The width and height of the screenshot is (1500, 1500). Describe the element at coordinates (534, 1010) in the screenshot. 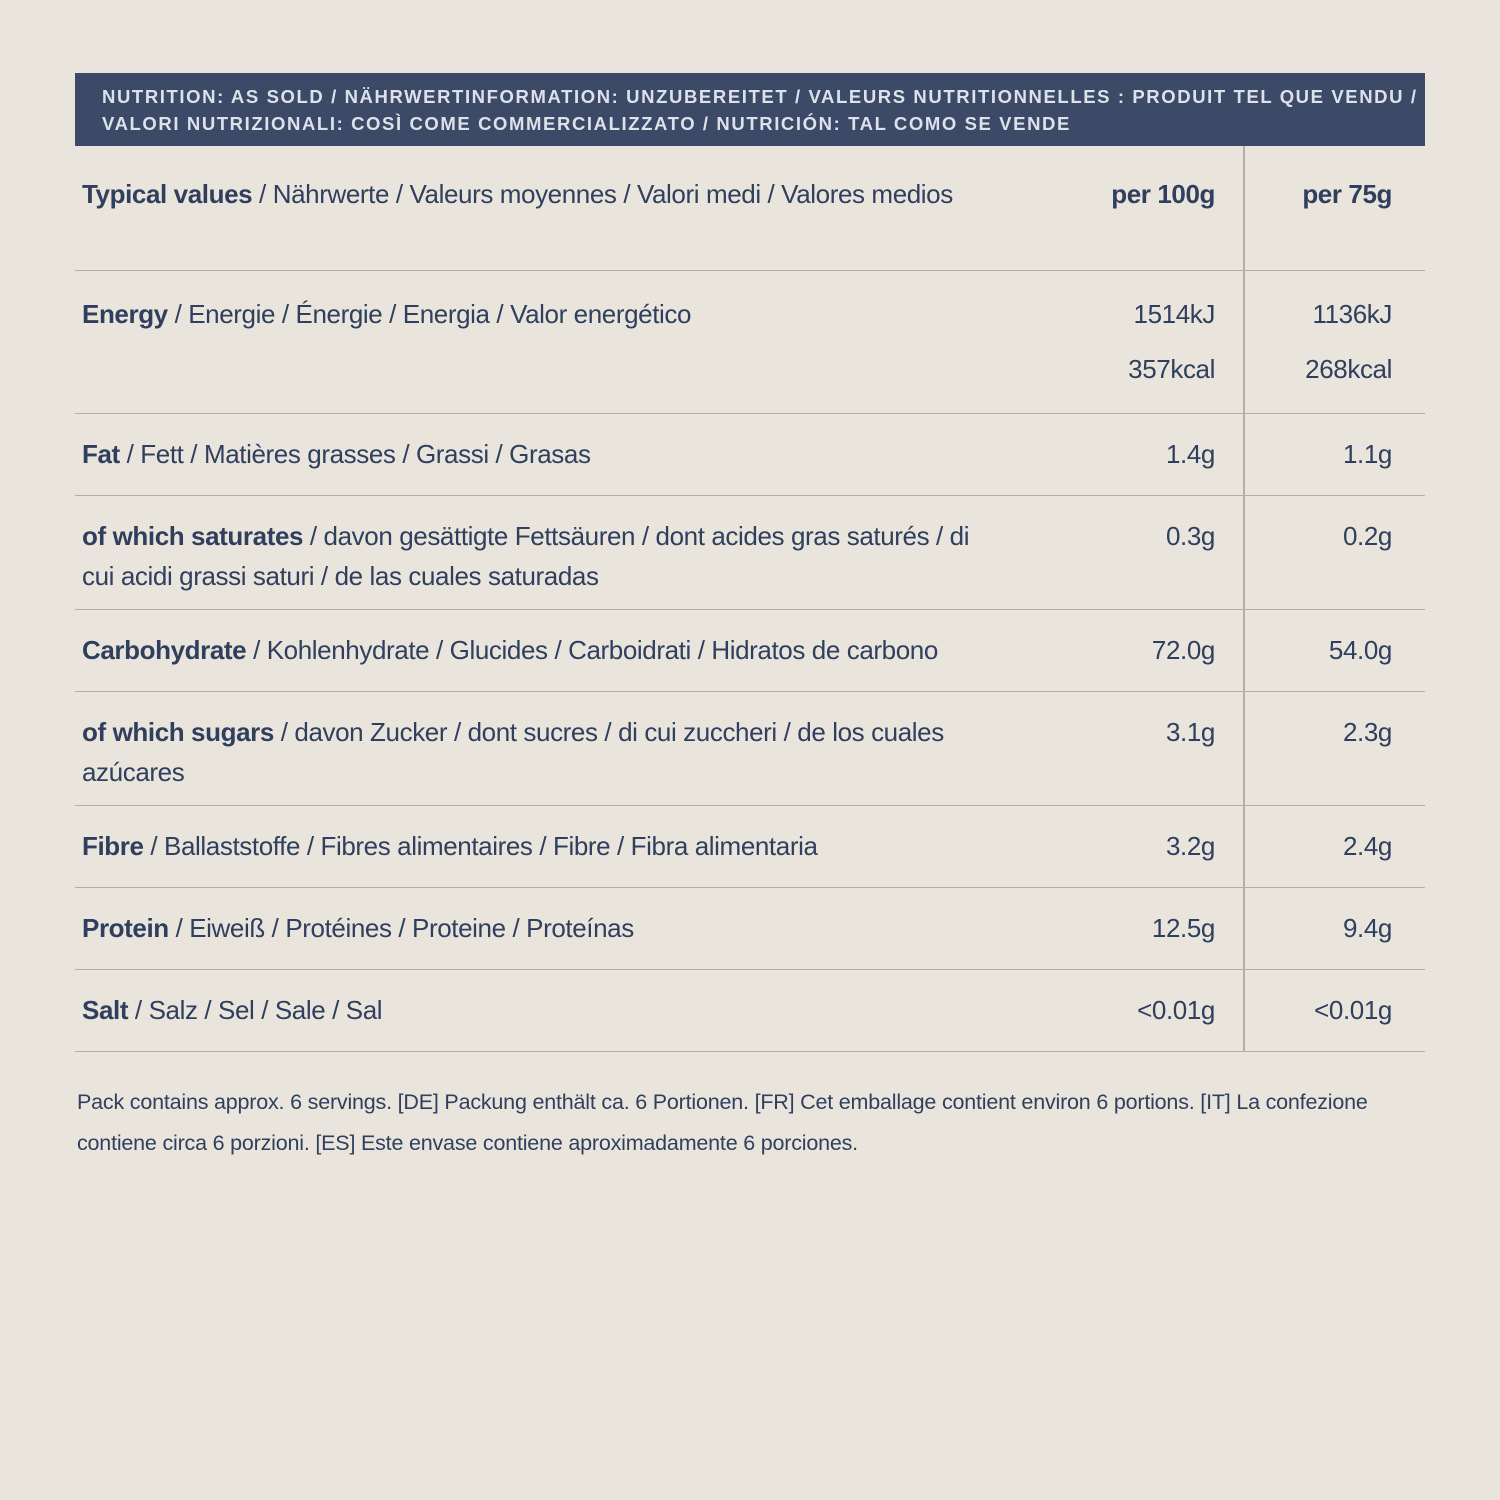

I see `row-label: Salt / Salz / Sel / Sale / Sal` at that location.